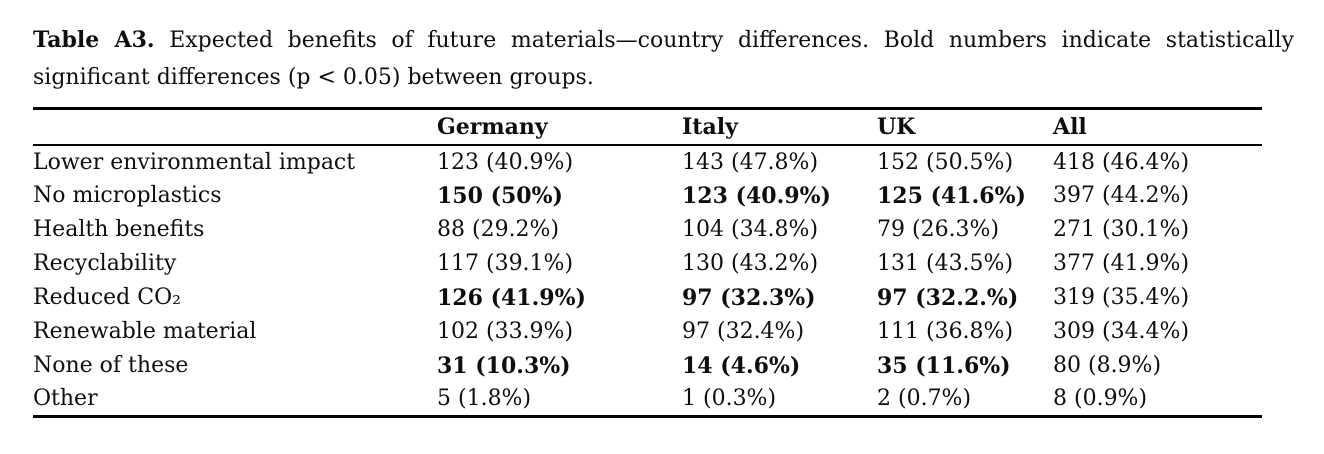 Image resolution: width=1324 pixels, height=454 pixels. I want to click on value-cell: 117 (39.1%), so click(505, 263).